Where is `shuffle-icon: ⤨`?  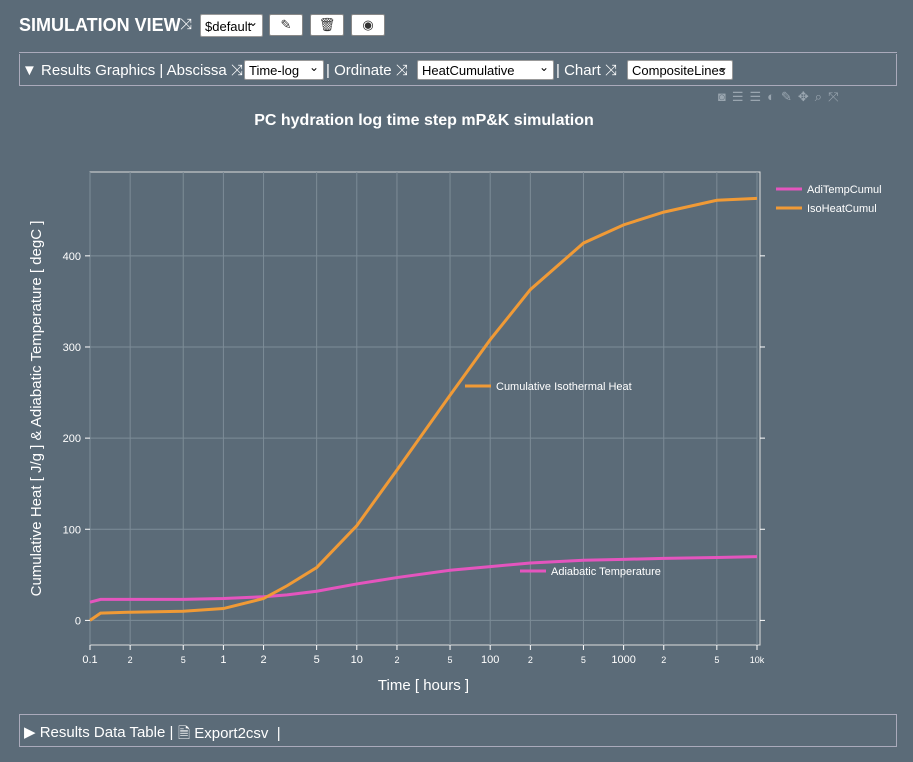 shuffle-icon: ⤨ is located at coordinates (186, 24).